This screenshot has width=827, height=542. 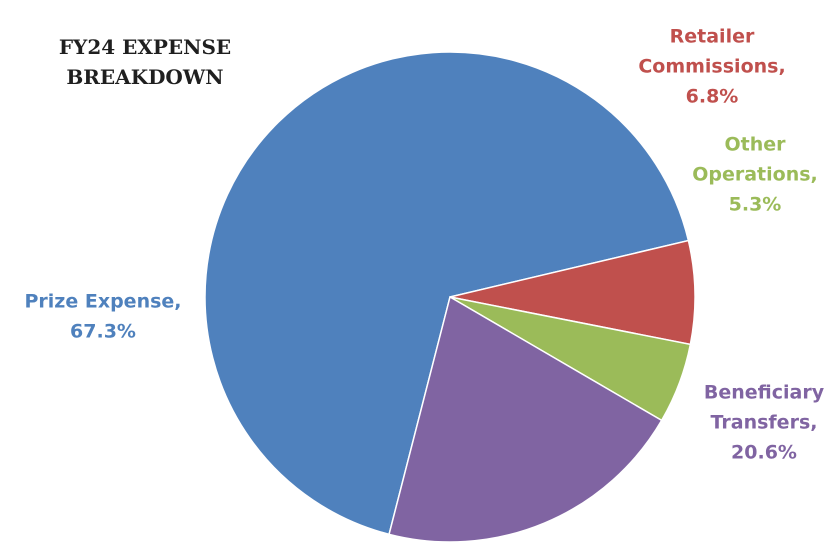 I want to click on slice-label-other-operations-line-2: Operations,, so click(x=755, y=175).